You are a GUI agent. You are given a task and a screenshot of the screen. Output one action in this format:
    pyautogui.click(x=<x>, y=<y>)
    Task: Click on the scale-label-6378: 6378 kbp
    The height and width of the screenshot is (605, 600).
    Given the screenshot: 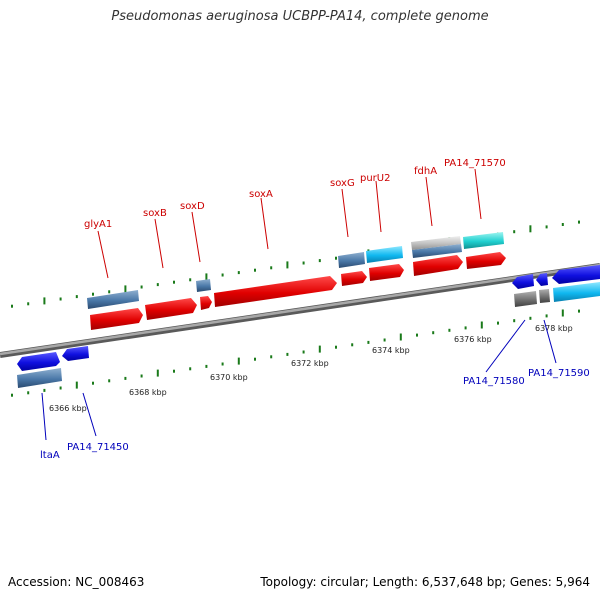 What is the action you would take?
    pyautogui.click(x=554, y=328)
    